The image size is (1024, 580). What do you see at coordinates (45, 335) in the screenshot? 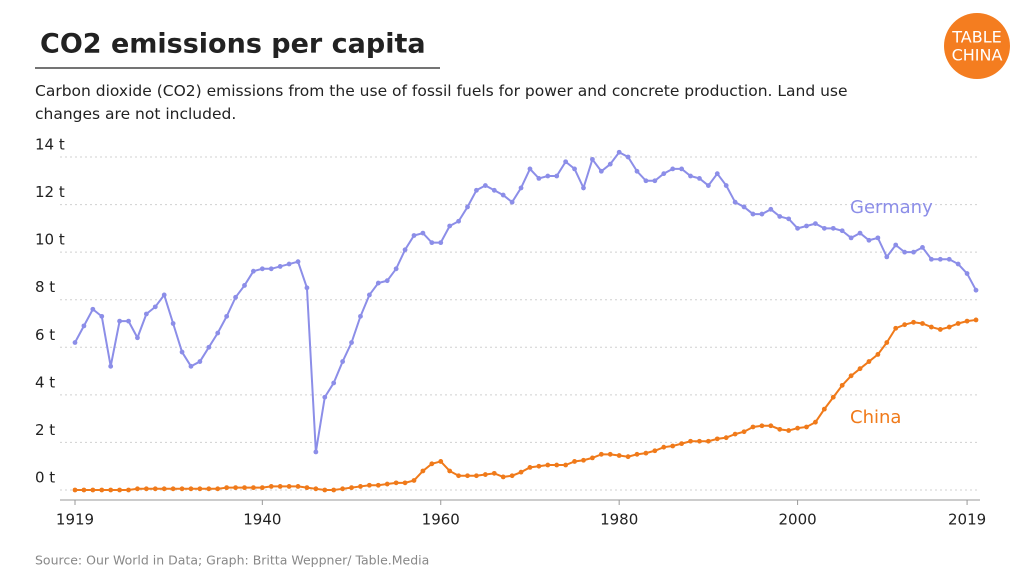
I see `y-tick-label: 6 t` at bounding box center [45, 335].